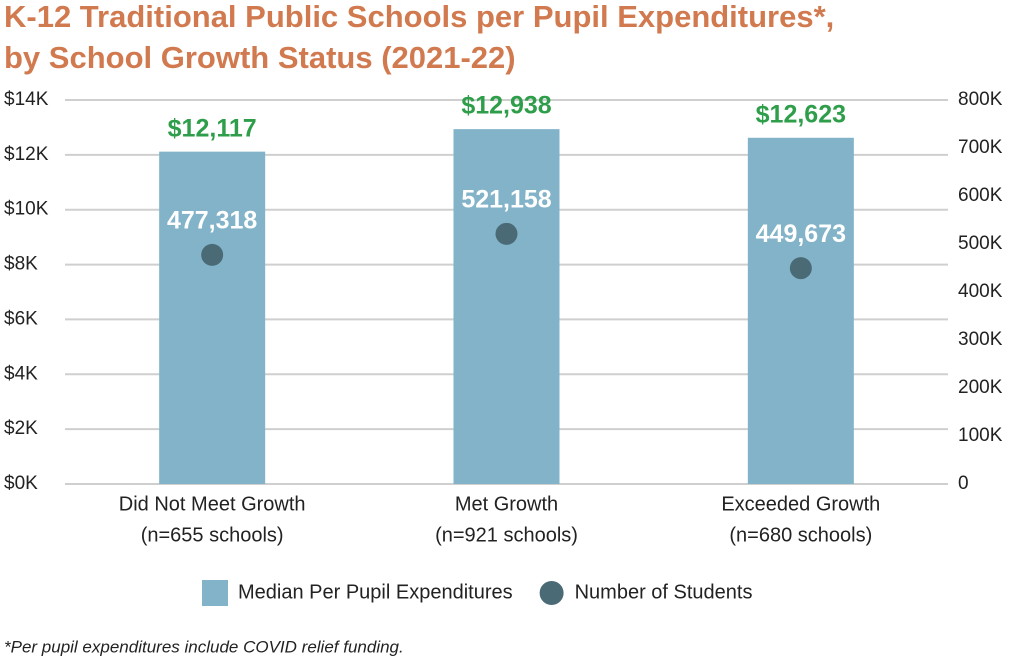 The height and width of the screenshot is (666, 1024). I want to click on chart-title: by School Growth Status (2021-22), so click(260, 57).